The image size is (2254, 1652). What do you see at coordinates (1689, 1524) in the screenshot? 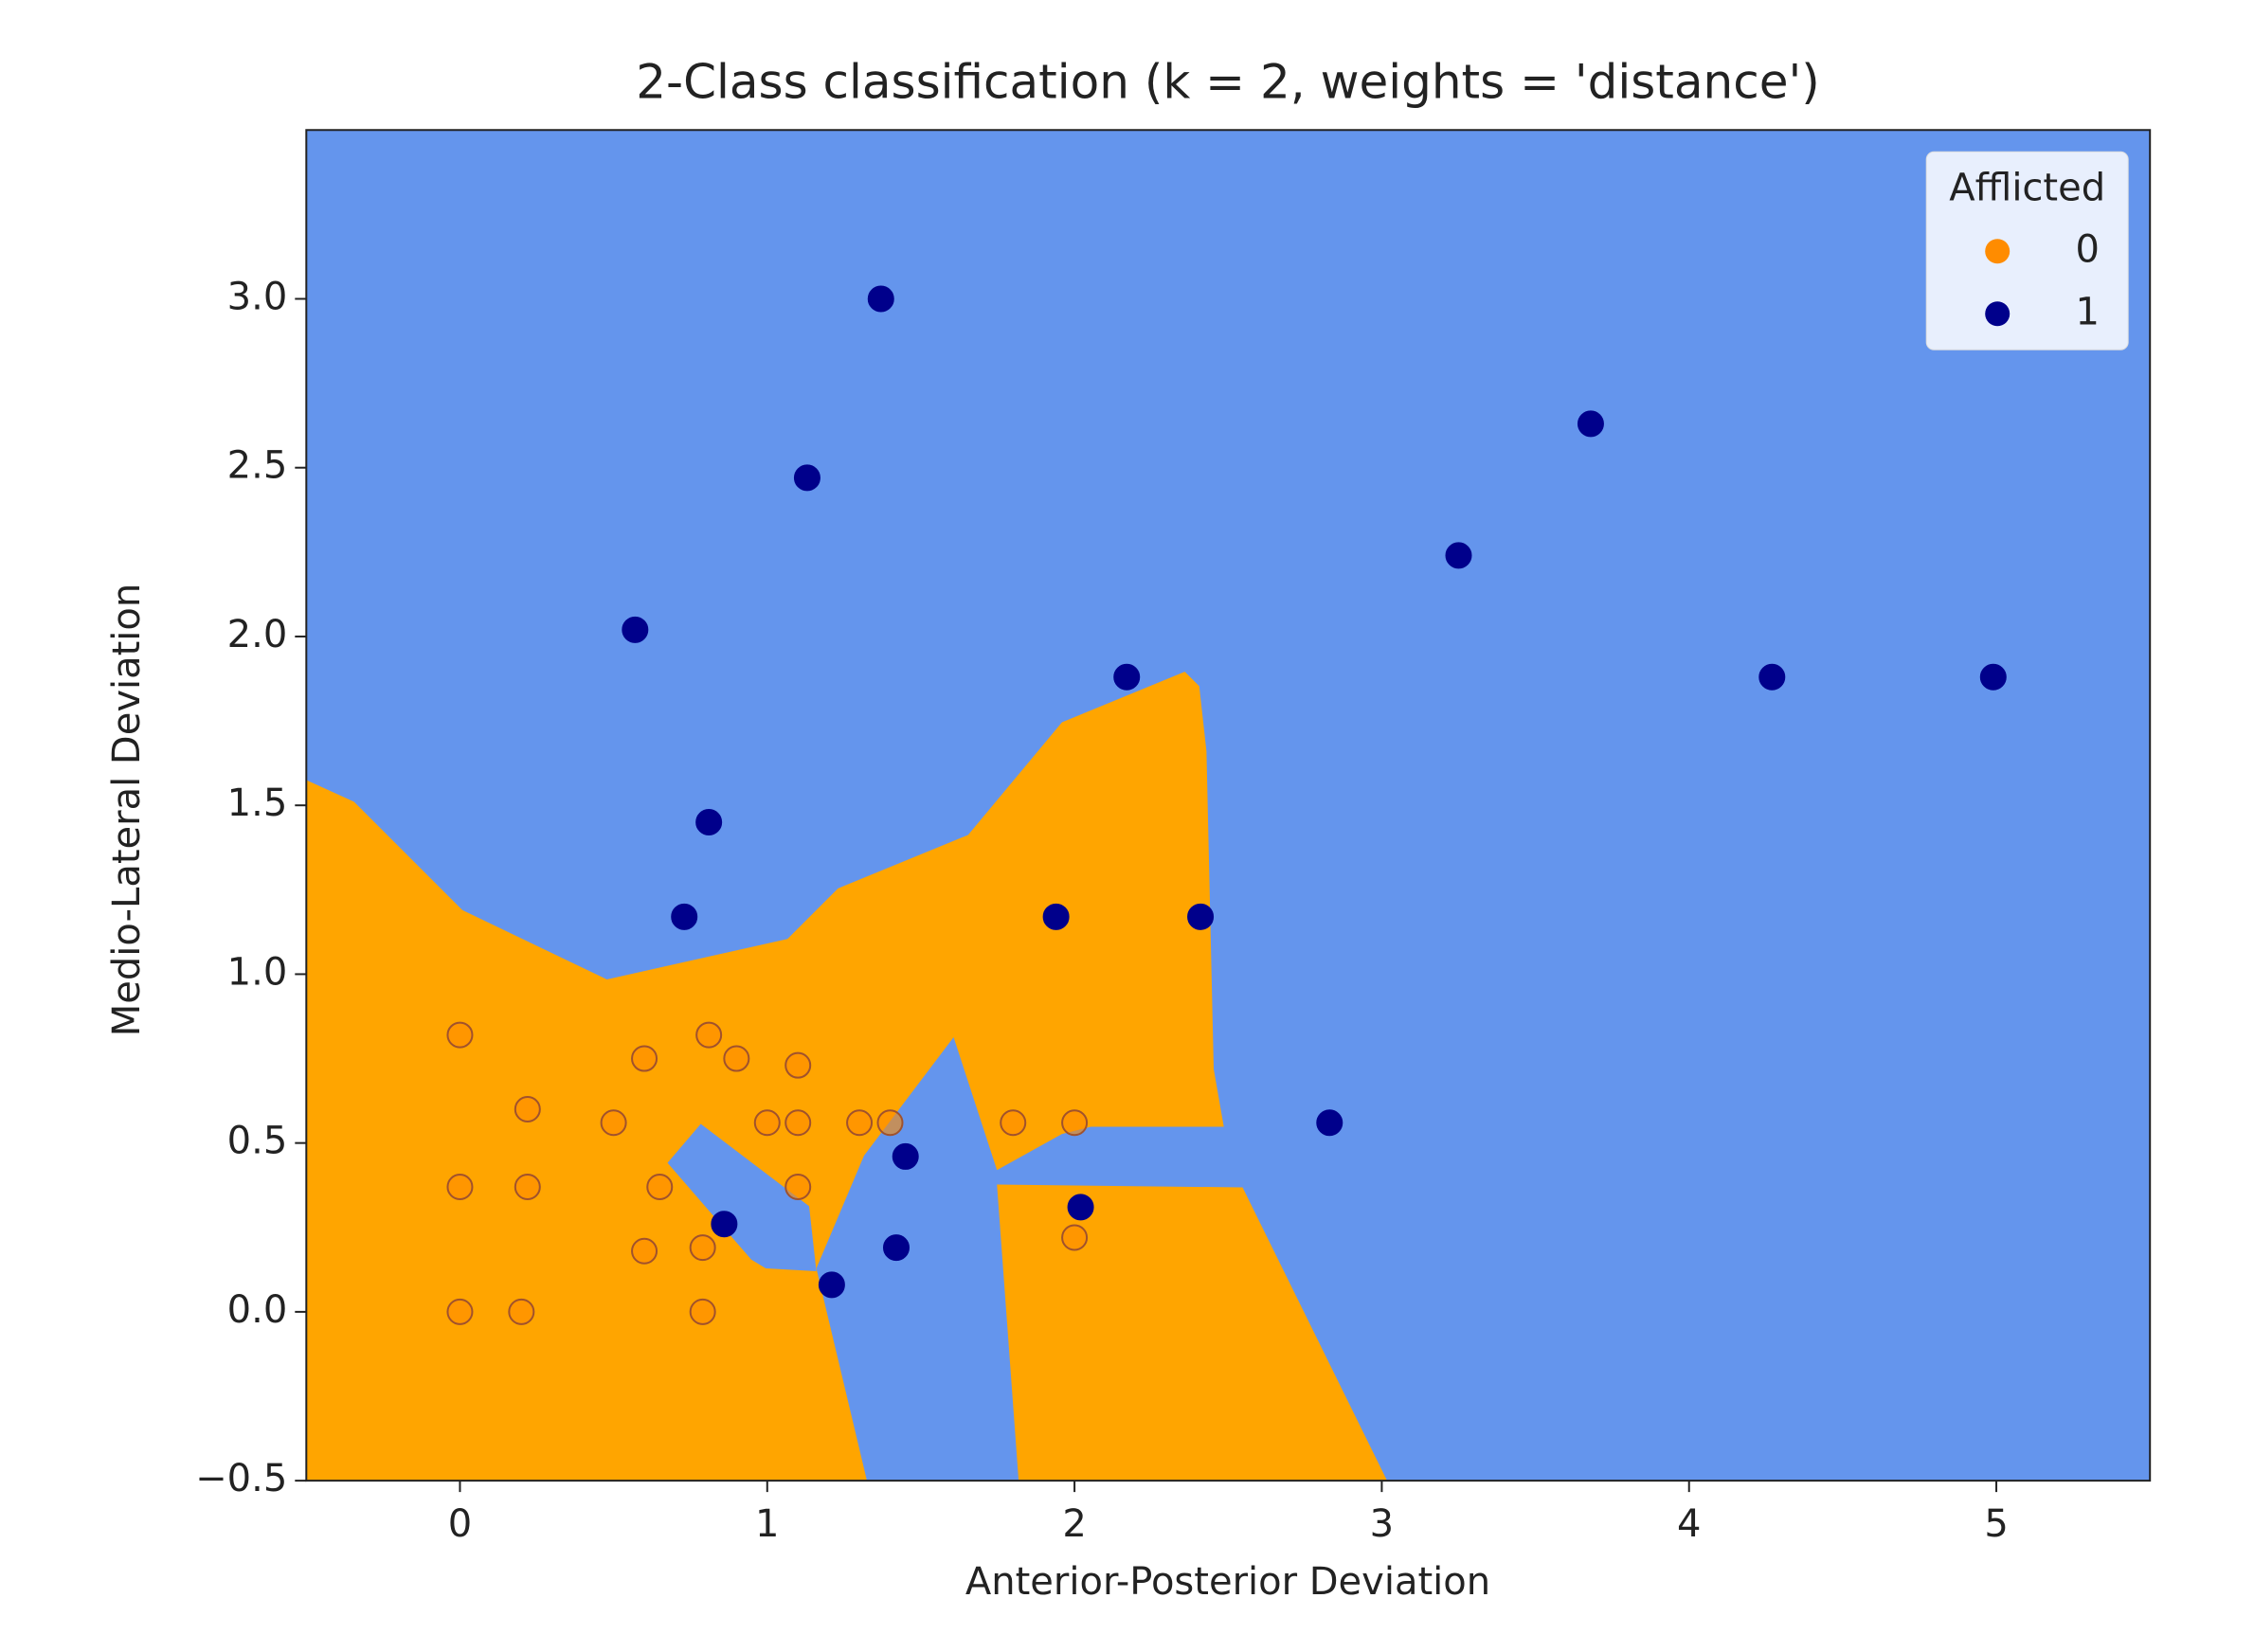
I see `x-tick-label: 4` at bounding box center [1689, 1524].